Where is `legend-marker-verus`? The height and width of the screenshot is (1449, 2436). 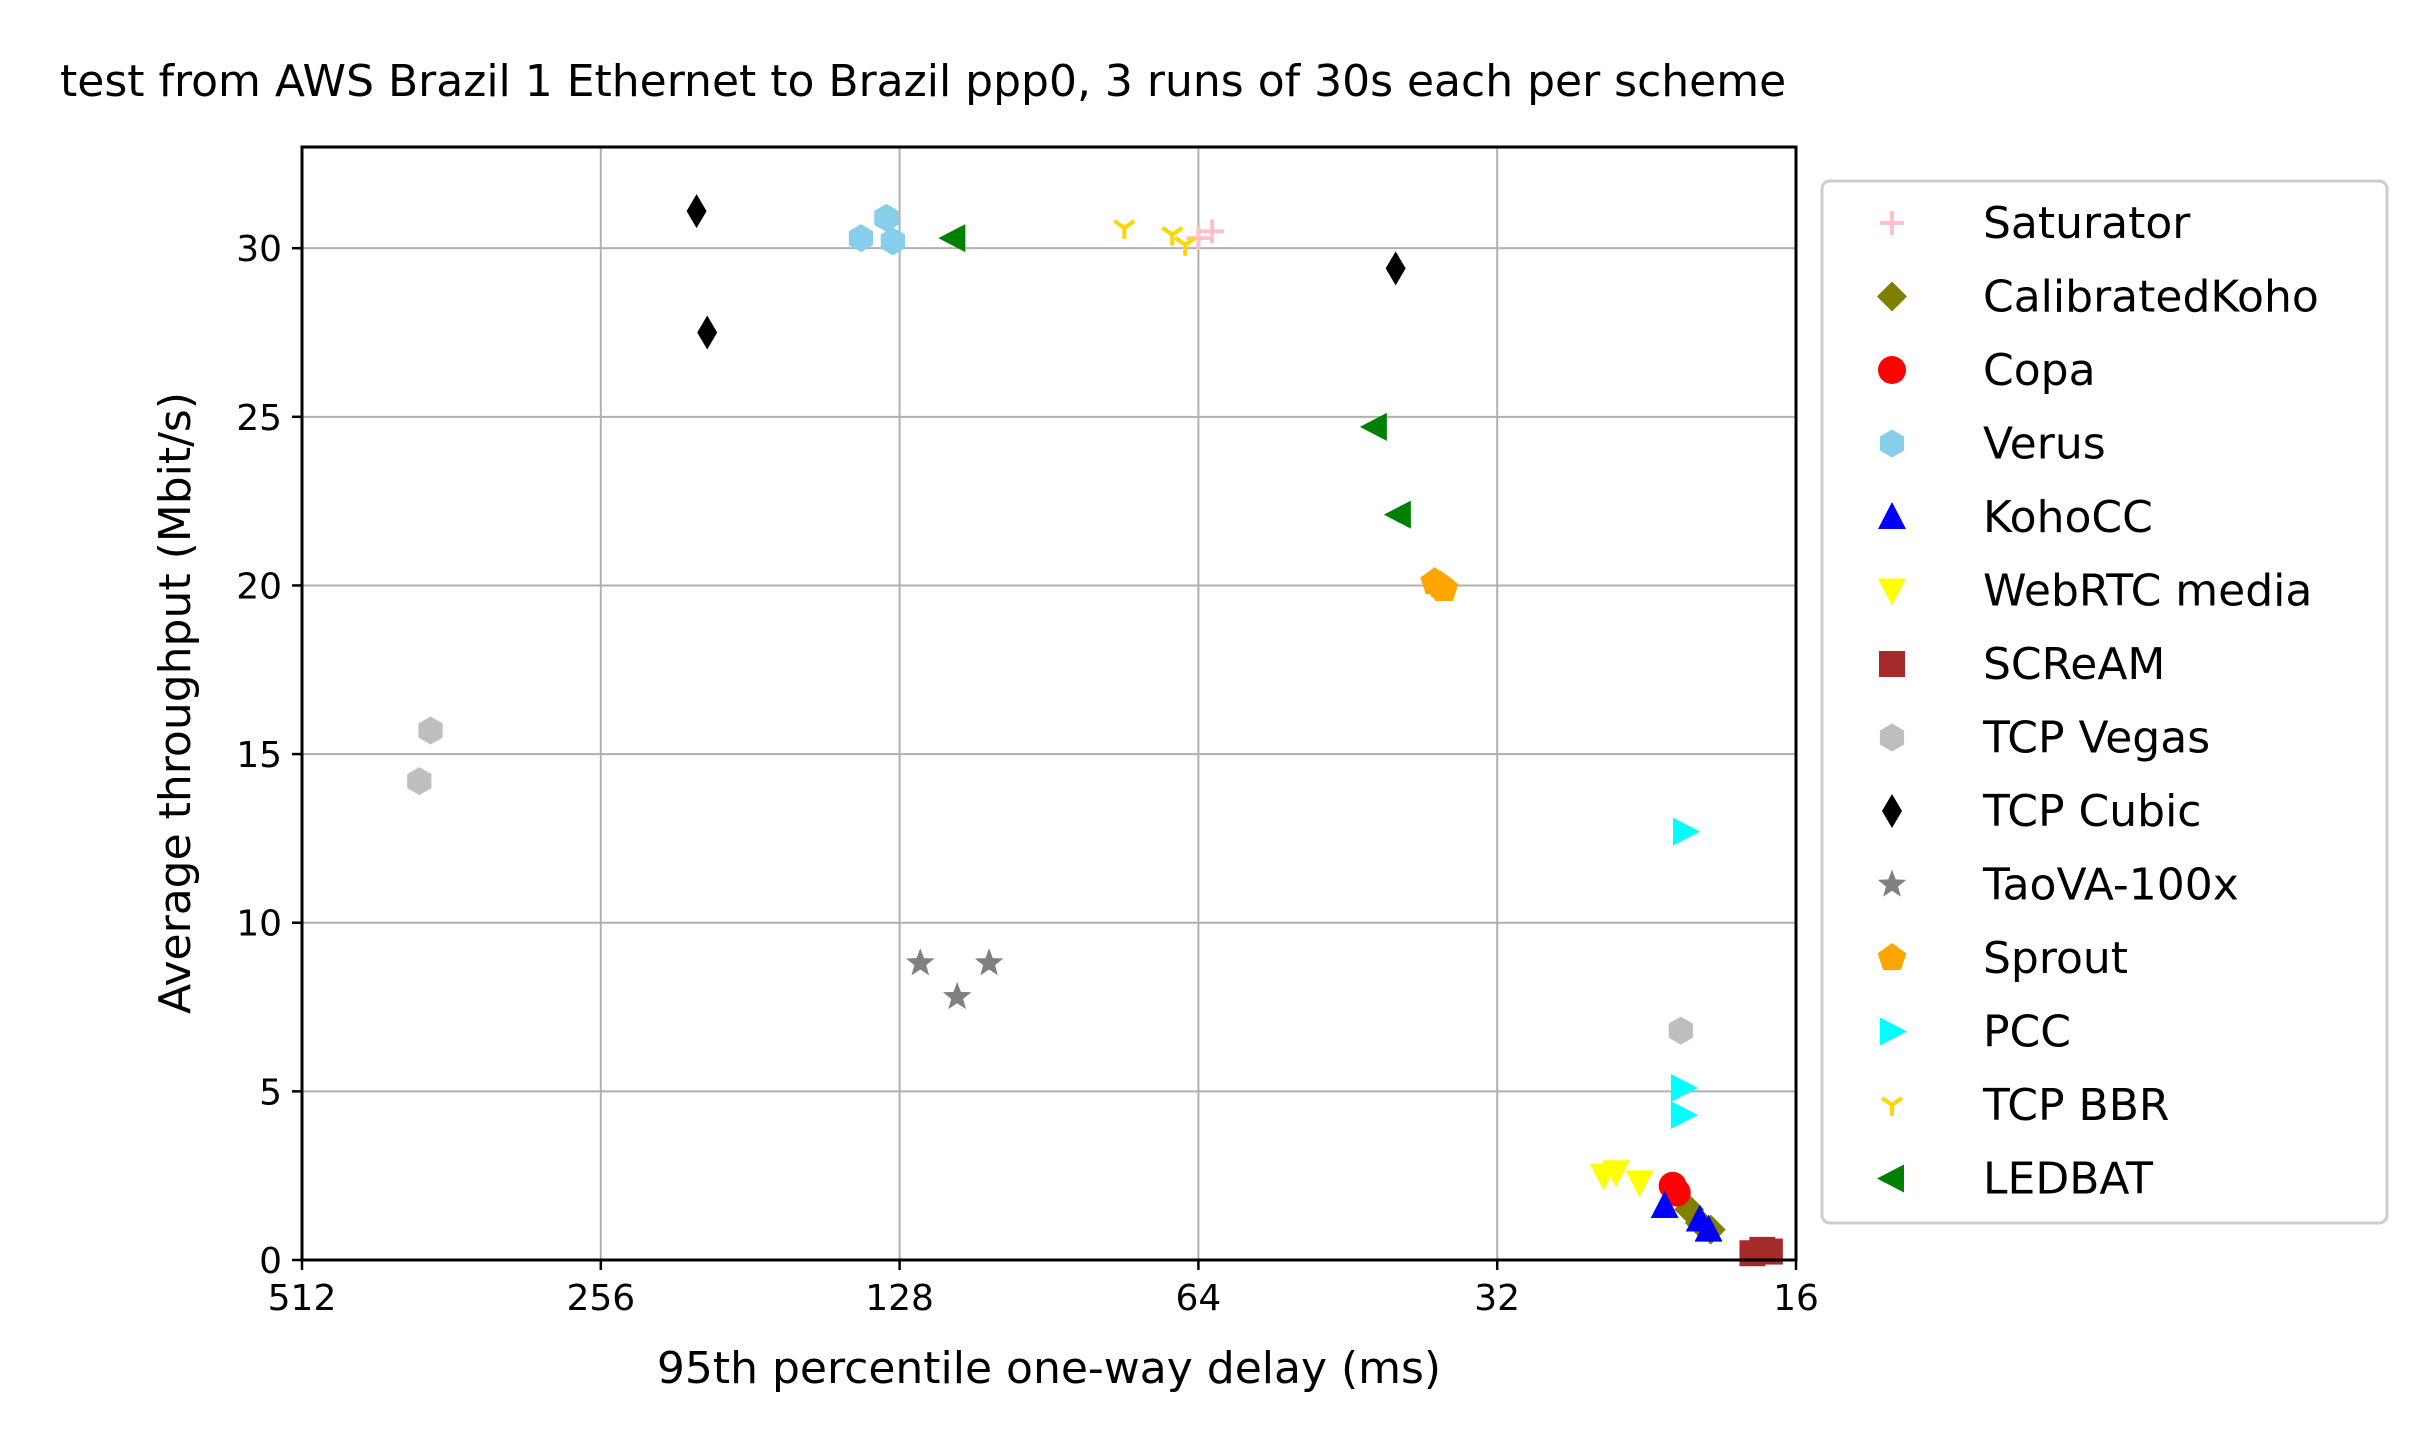 legend-marker-verus is located at coordinates (1892, 443).